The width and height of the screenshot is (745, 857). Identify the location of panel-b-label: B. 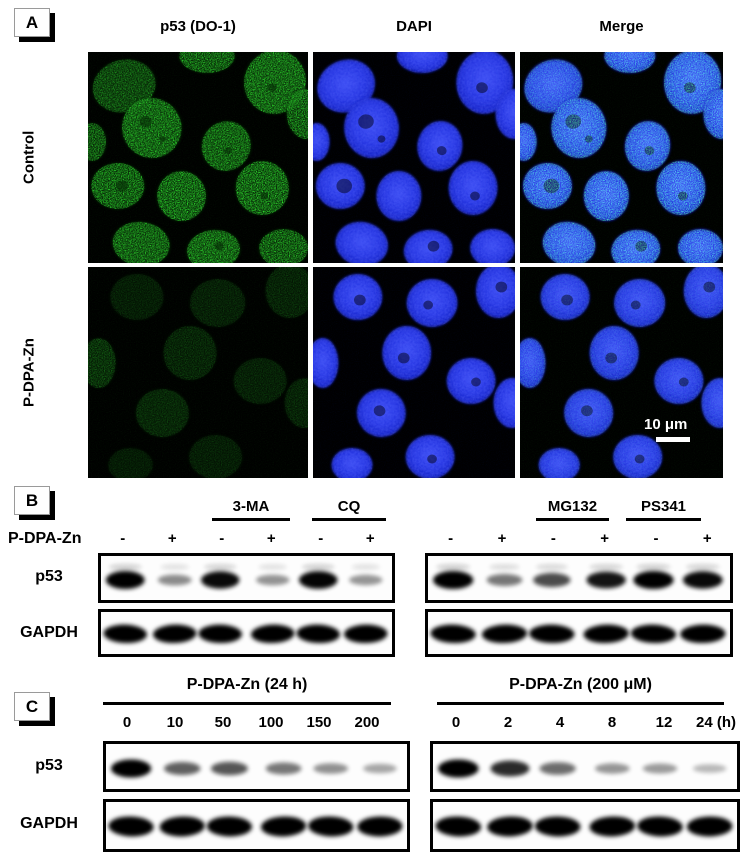
(32, 500).